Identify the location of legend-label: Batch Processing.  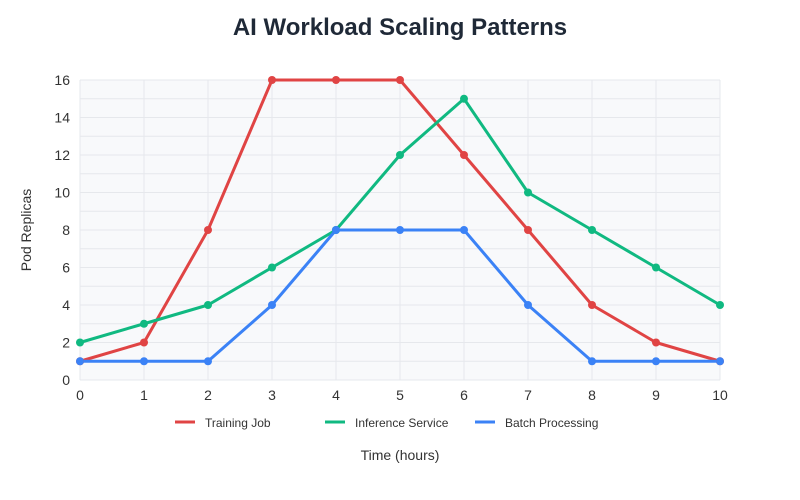
(551, 423).